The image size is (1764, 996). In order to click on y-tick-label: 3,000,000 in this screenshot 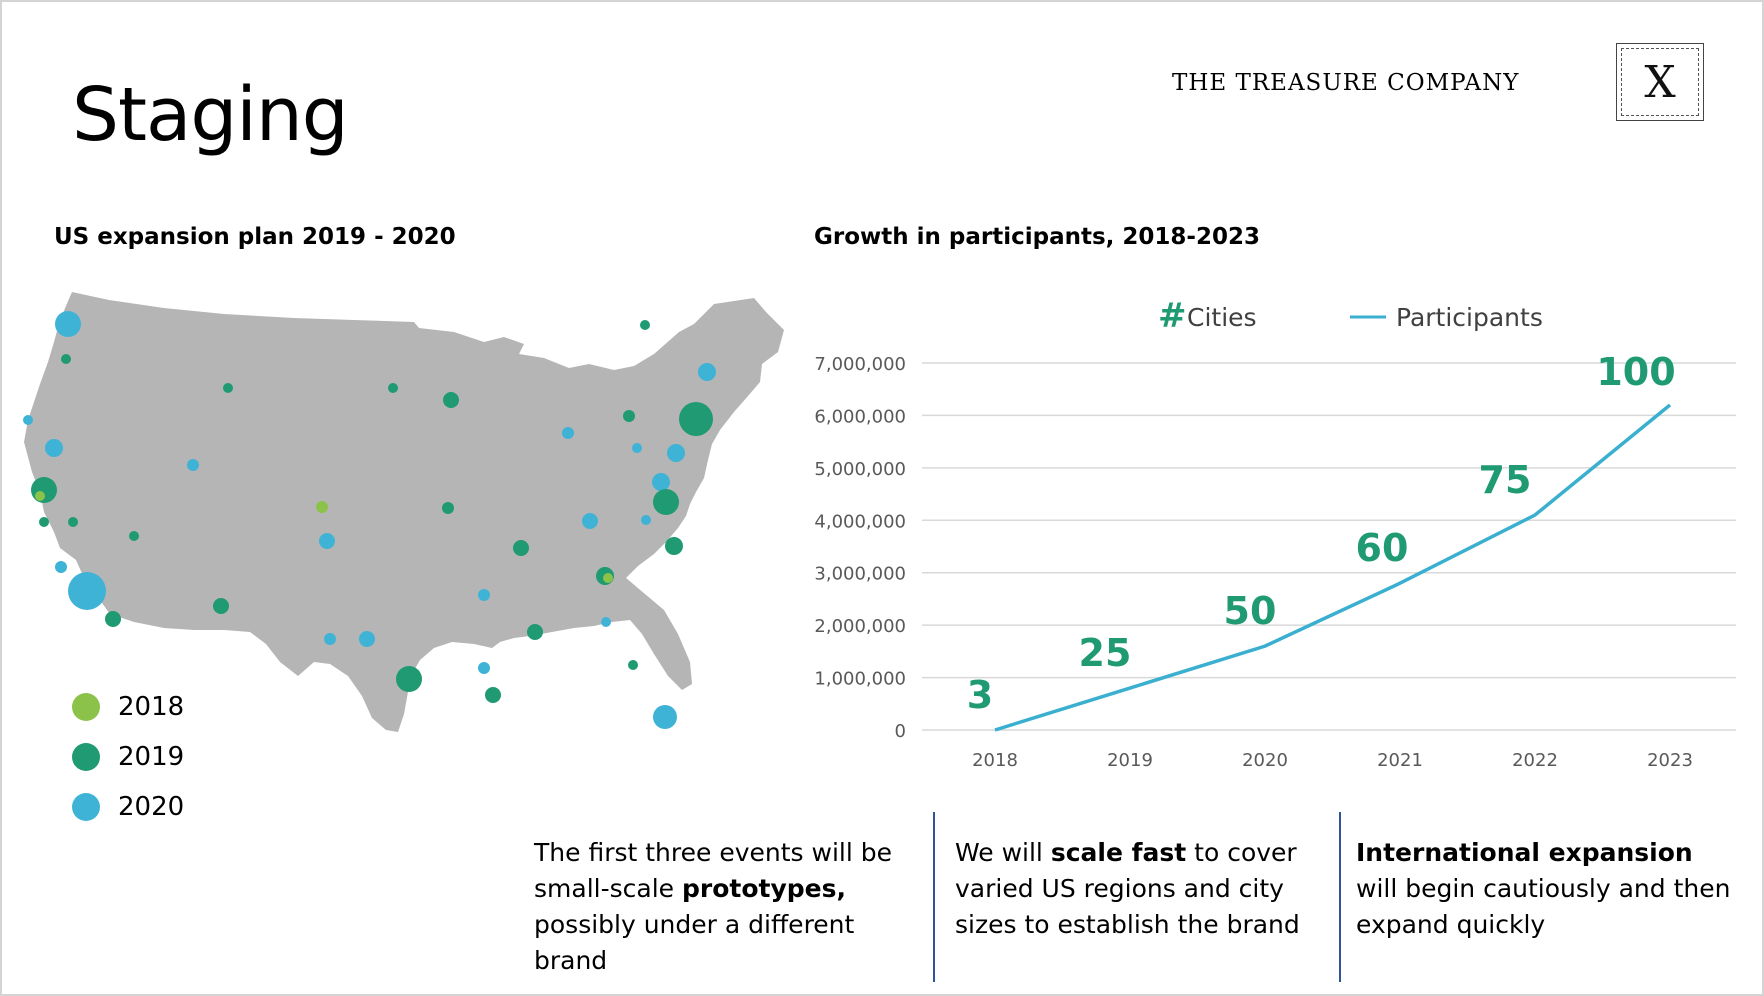, I will do `click(860, 574)`.